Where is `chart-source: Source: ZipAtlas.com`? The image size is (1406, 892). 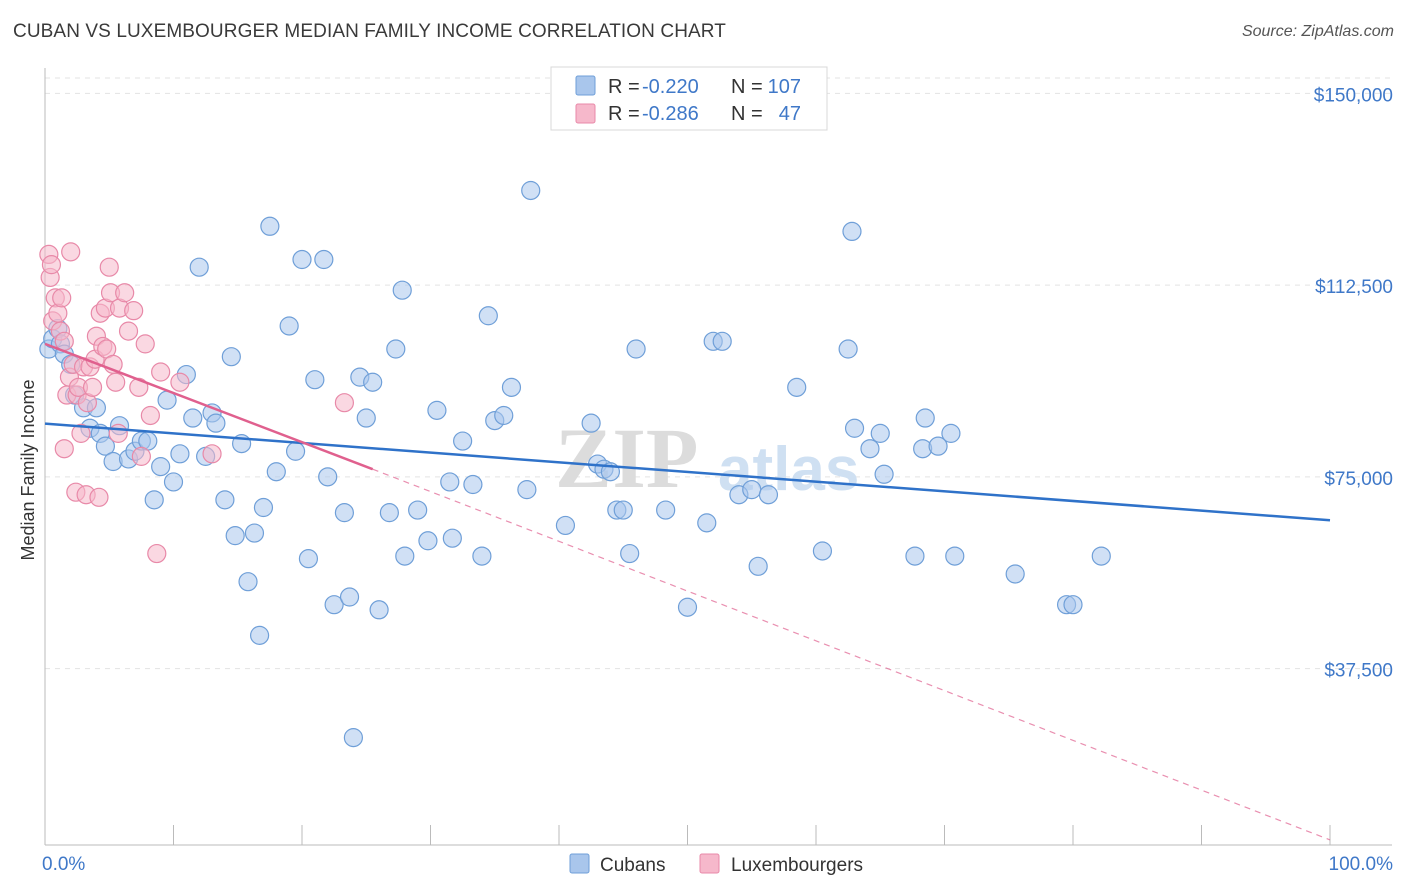
chart-source: Source: ZipAtlas.com is located at coordinates (1317, 31).